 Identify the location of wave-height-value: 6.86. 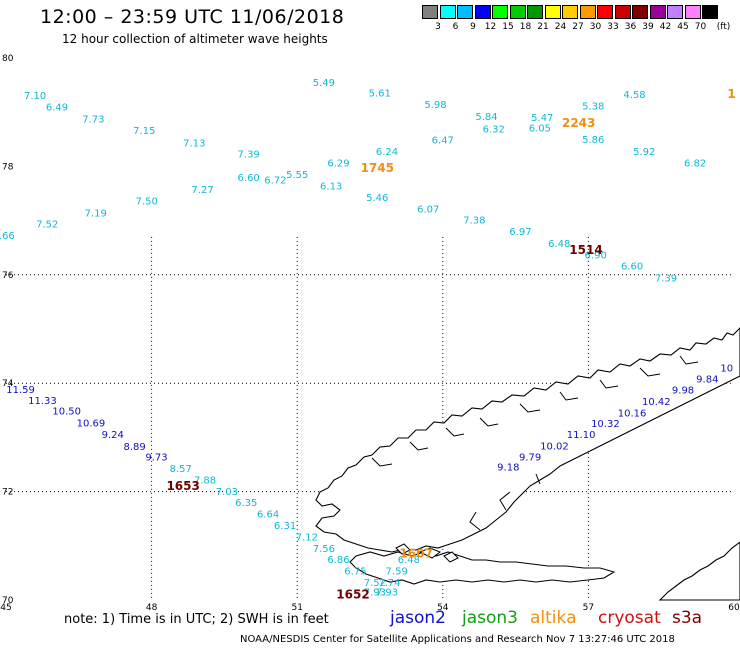
(338, 560).